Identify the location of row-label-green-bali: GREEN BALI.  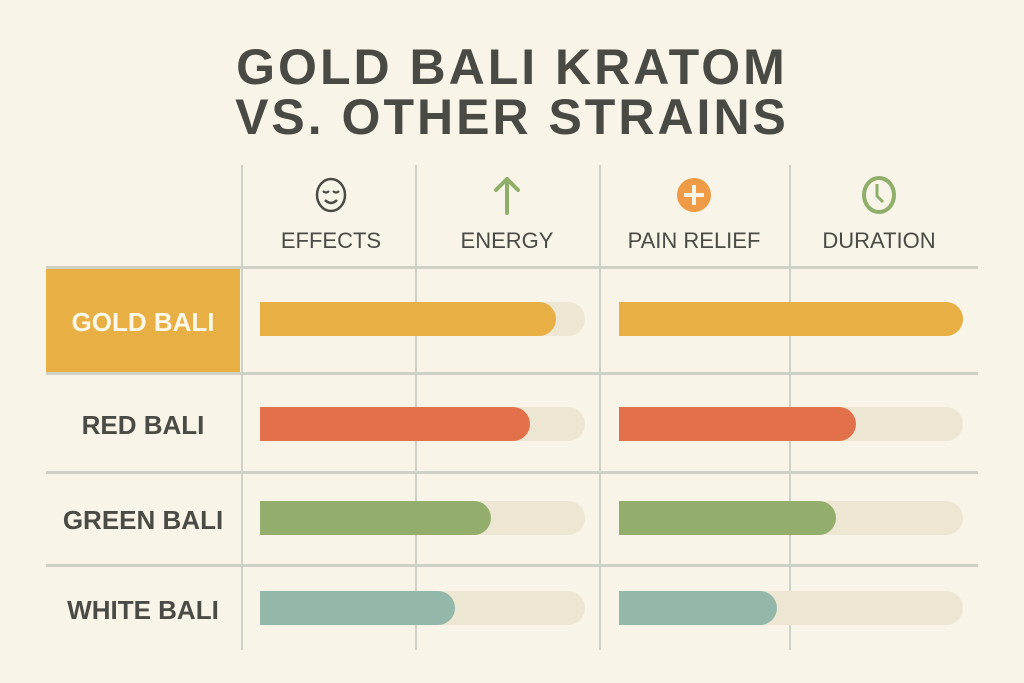
(143, 520).